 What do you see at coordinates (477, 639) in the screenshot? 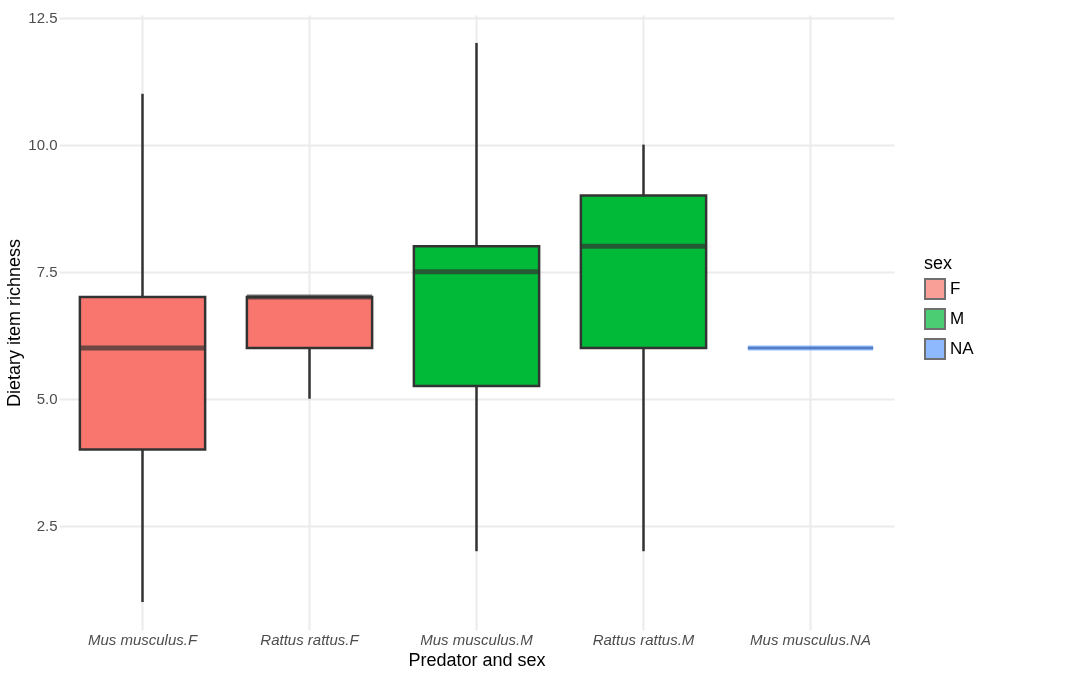
I see `x-tick-label: Mus musculus.M` at bounding box center [477, 639].